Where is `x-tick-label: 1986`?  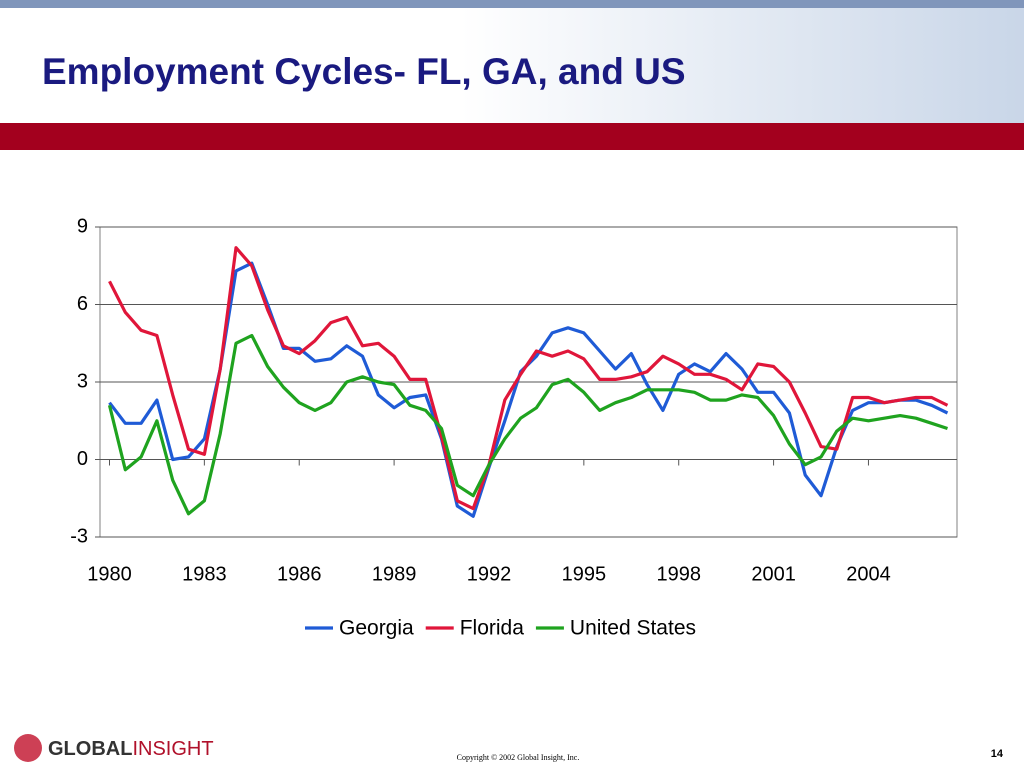 x-tick-label: 1986 is located at coordinates (299, 574).